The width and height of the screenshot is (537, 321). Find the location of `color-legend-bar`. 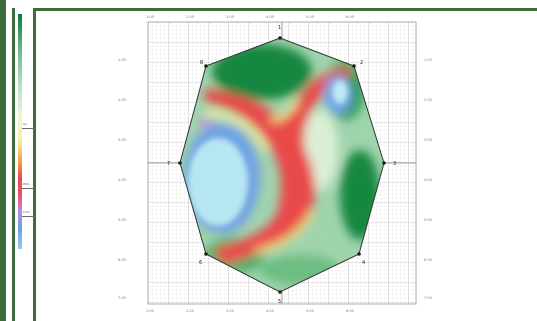

color-legend-bar is located at coordinates (20, 131).